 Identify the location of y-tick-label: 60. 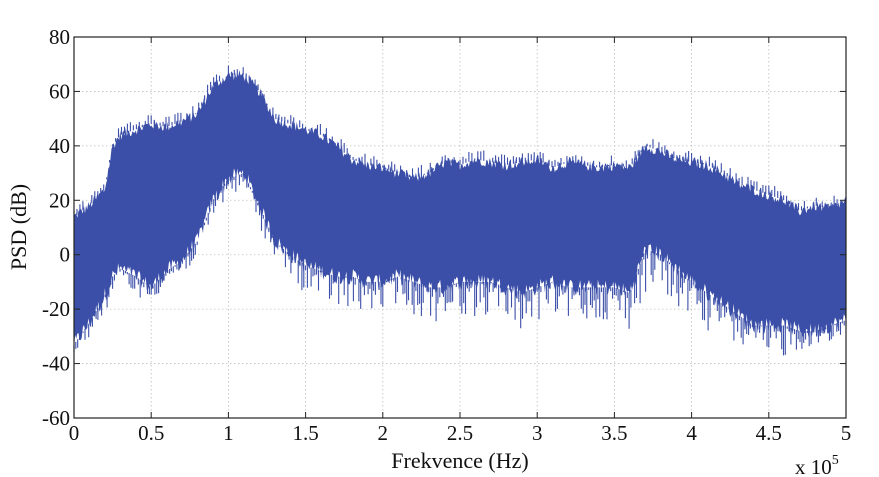
(59, 91).